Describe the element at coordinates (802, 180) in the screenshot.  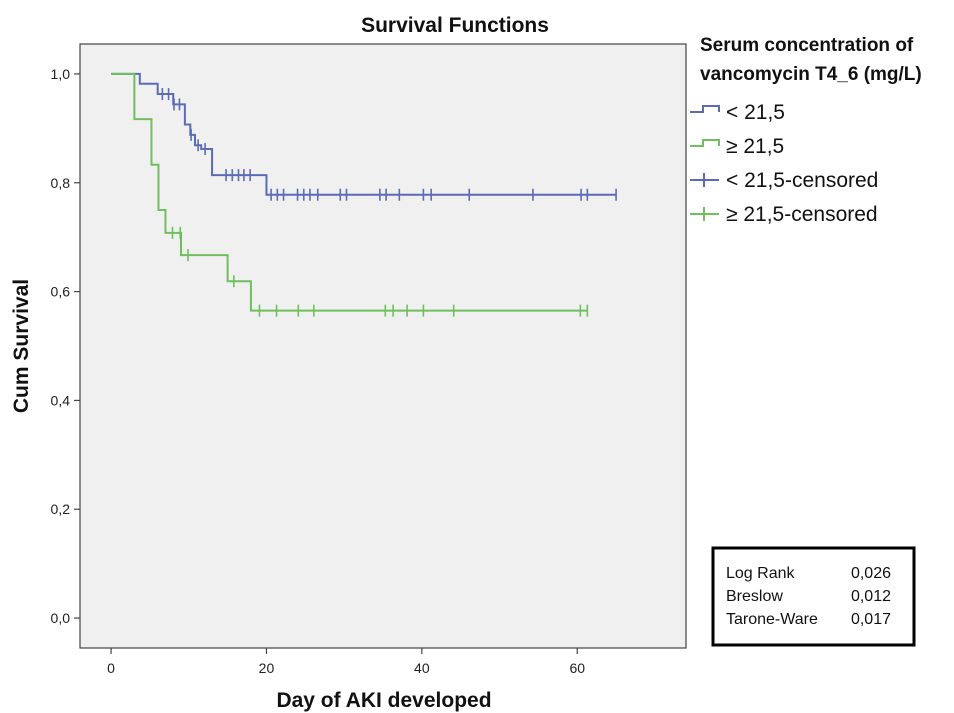
I see `legend-label: < 21,5-censored` at that location.